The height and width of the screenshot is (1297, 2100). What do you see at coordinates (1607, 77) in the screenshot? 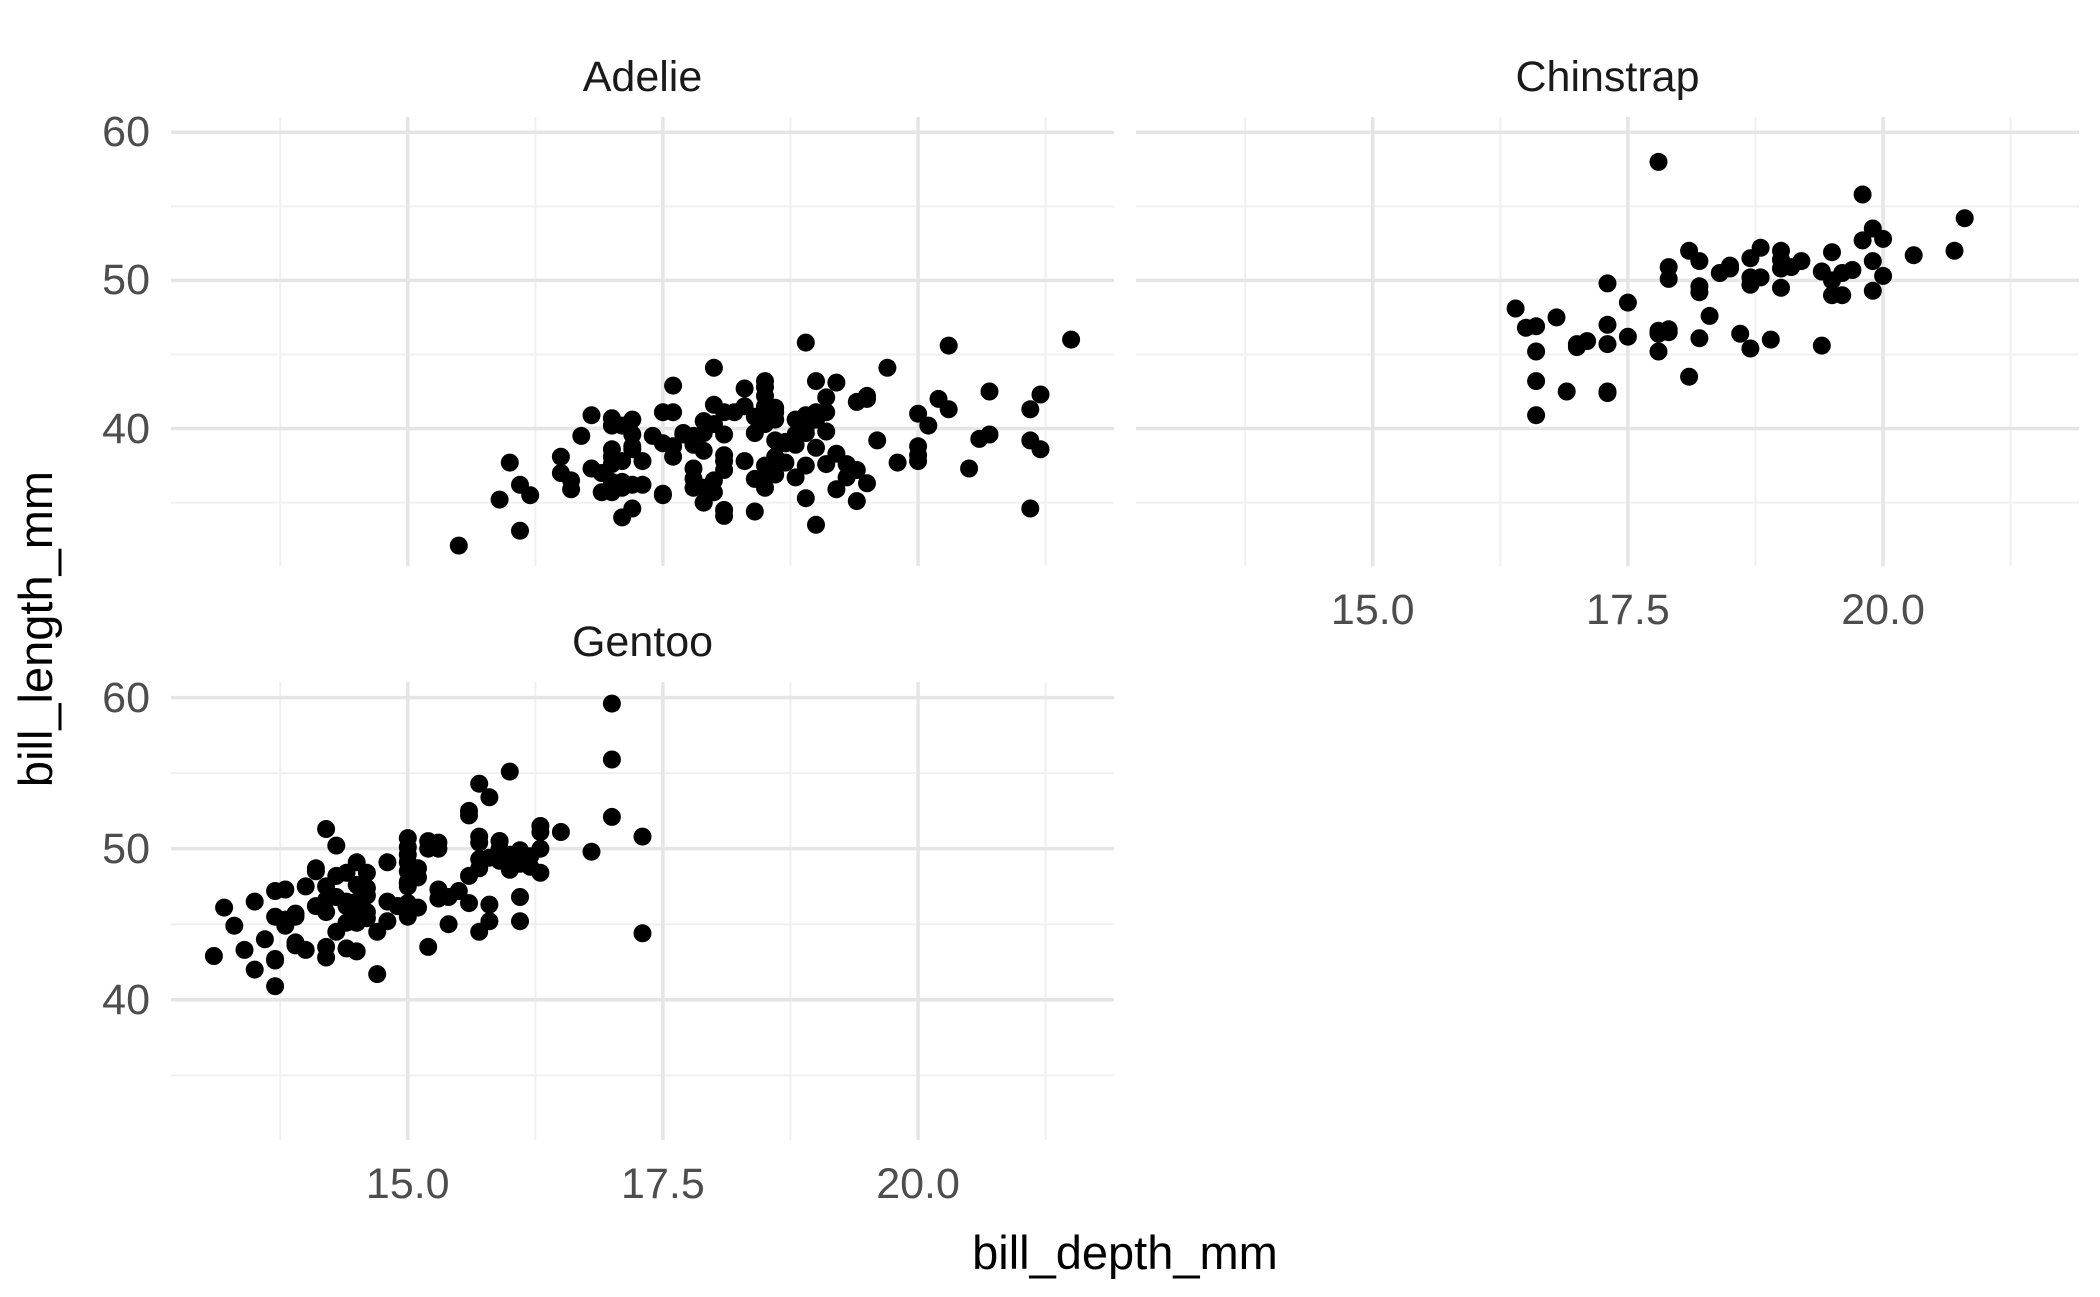
I see `facet-title-chinstrap: Chinstrap` at bounding box center [1607, 77].